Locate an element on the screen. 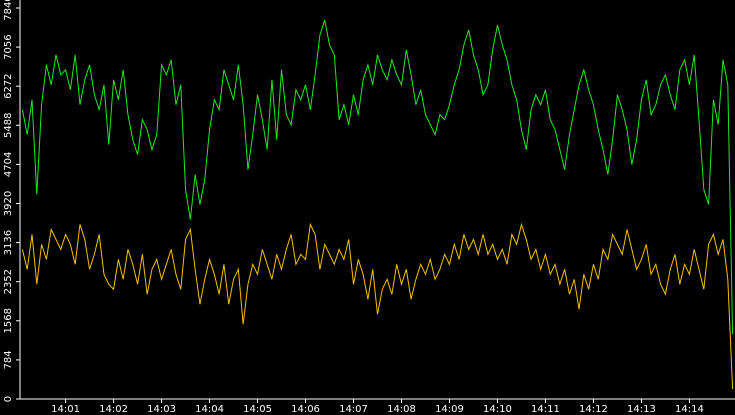  y-tick-label: 3920 is located at coordinates (8, 203).